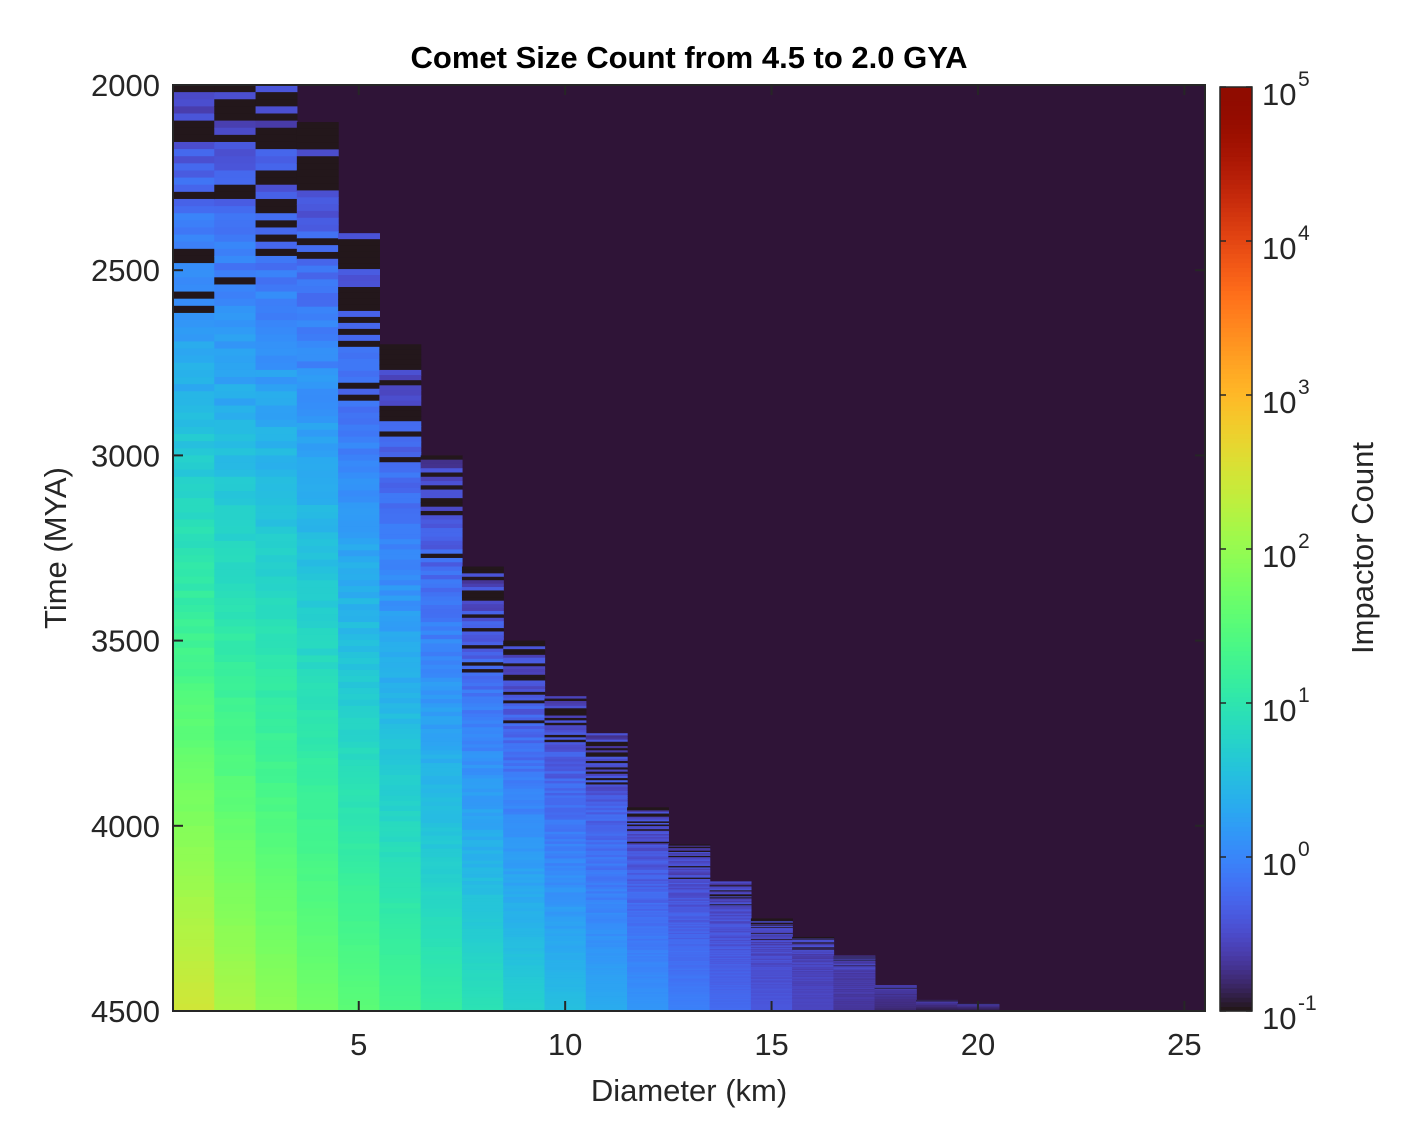 The image size is (1418, 1139). Describe the element at coordinates (1184, 1044) in the screenshot. I see `x-tick-label: 25` at that location.